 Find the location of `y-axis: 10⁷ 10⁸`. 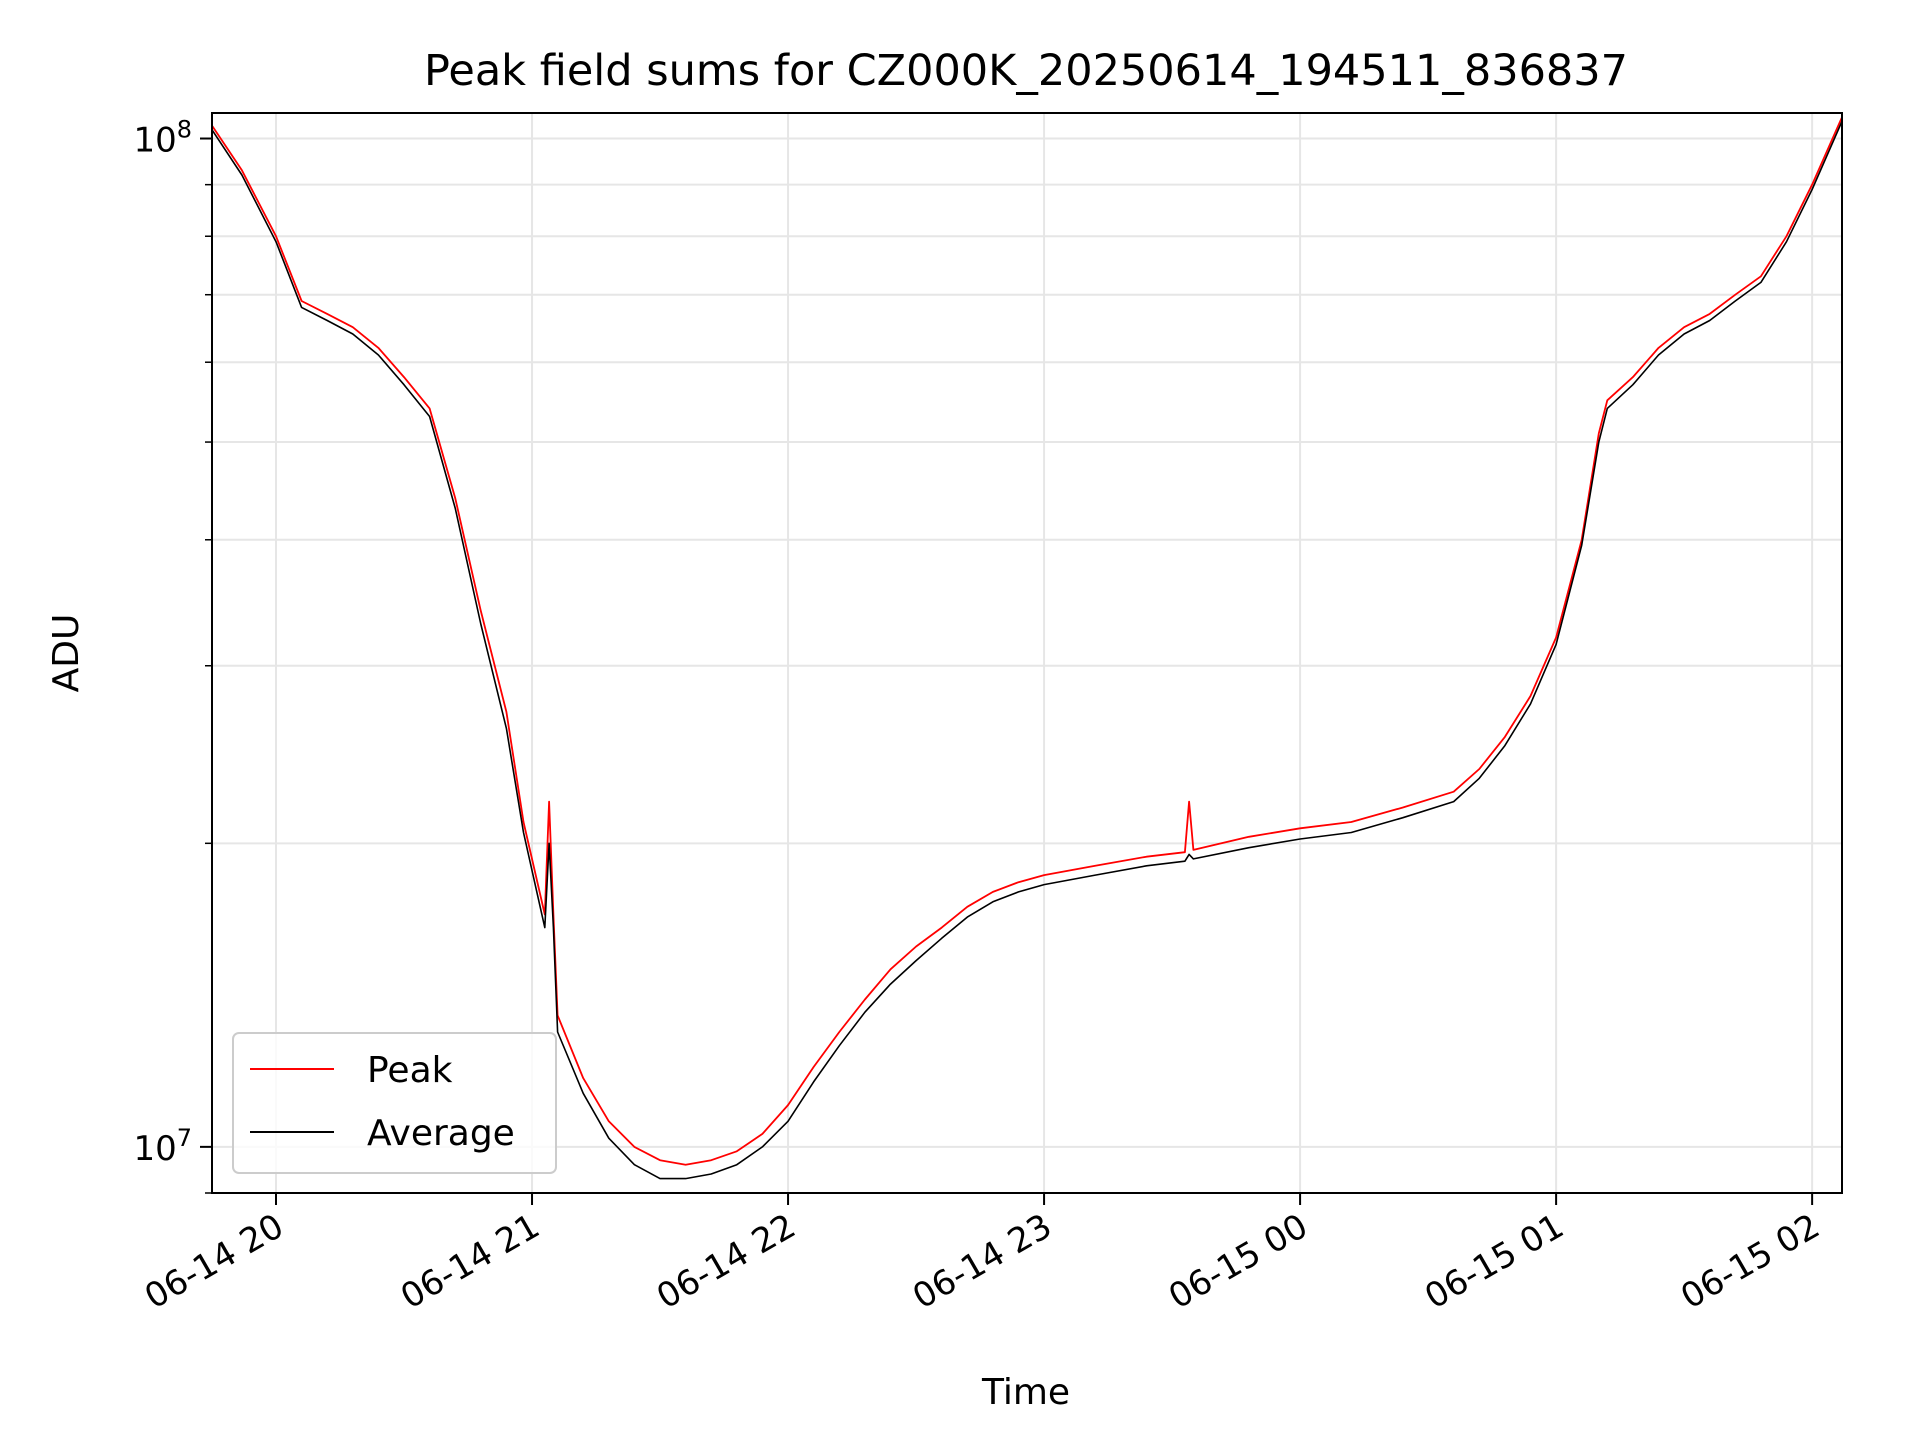

y-axis: 10⁷ 10⁸ is located at coordinates (172, 655).